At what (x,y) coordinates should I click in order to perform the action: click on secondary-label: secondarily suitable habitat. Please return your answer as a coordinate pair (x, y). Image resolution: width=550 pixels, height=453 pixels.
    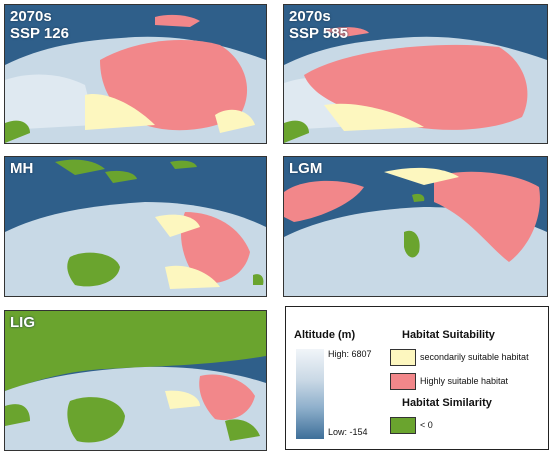
    Looking at the image, I should click on (474, 357).